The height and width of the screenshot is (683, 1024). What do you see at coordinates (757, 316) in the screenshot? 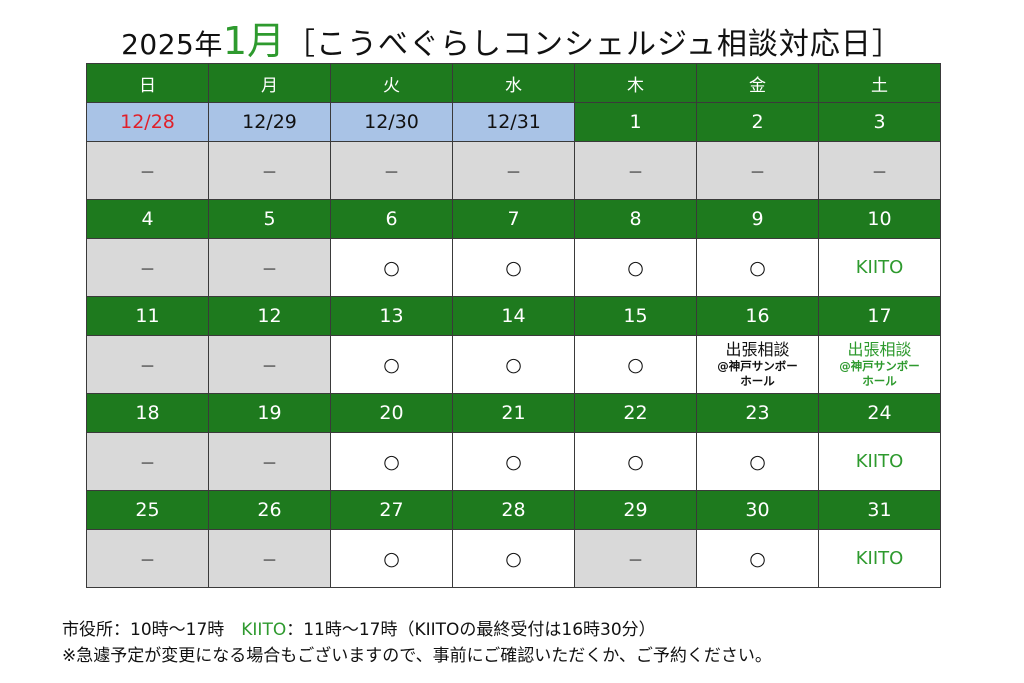
I see `date-cell: 16` at bounding box center [757, 316].